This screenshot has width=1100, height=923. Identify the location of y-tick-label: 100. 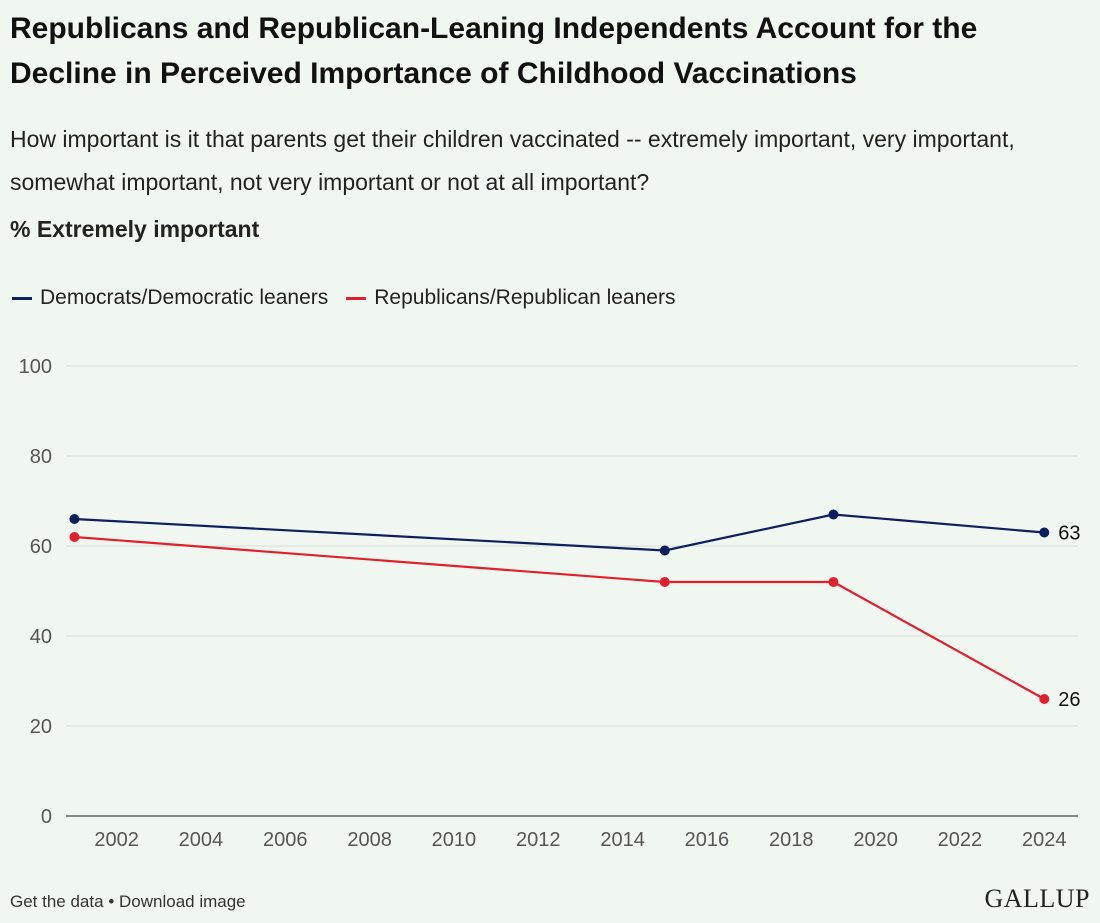
(35, 367).